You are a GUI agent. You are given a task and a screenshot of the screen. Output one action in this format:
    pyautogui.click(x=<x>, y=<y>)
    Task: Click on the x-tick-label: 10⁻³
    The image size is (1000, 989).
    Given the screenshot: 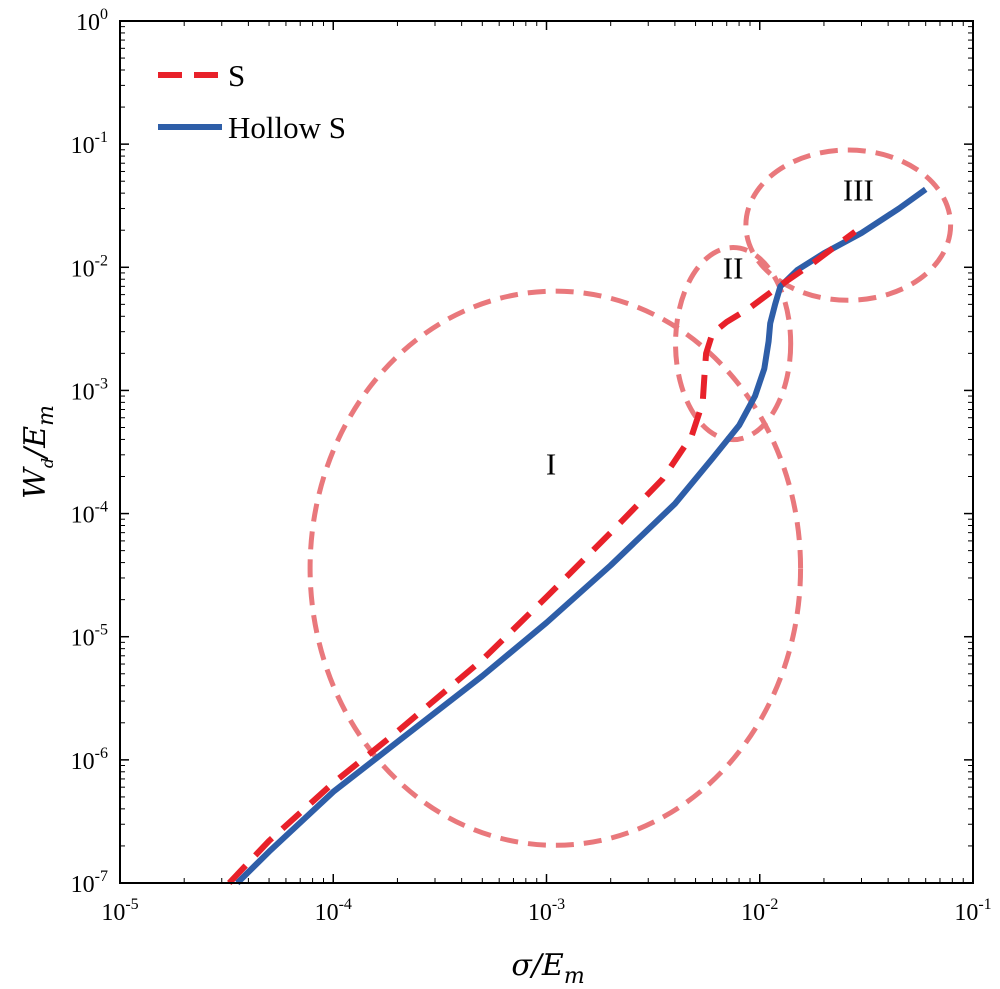 What is the action you would take?
    pyautogui.click(x=546, y=911)
    